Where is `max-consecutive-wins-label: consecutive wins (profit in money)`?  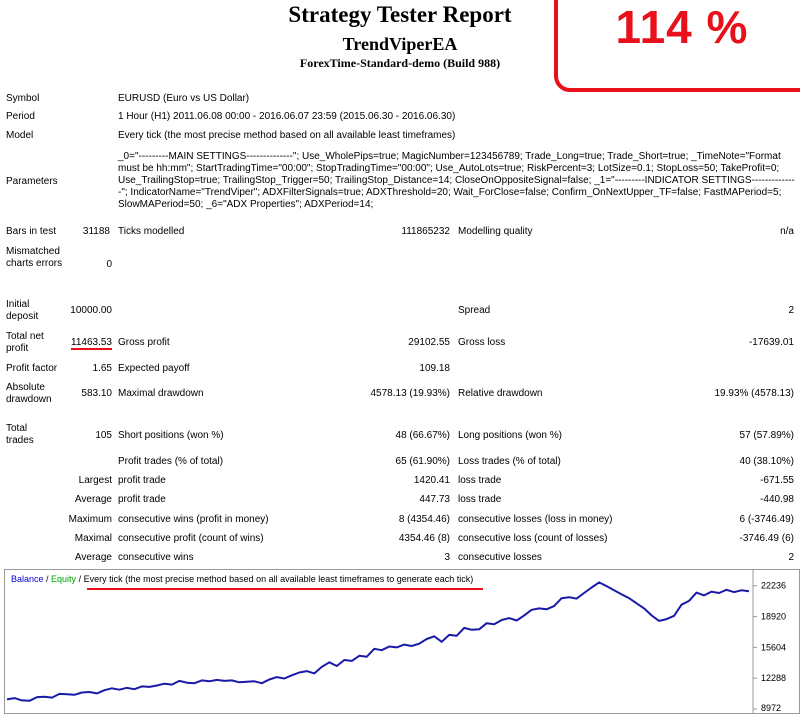 max-consecutive-wins-label: consecutive wins (profit in money) is located at coordinates (193, 519).